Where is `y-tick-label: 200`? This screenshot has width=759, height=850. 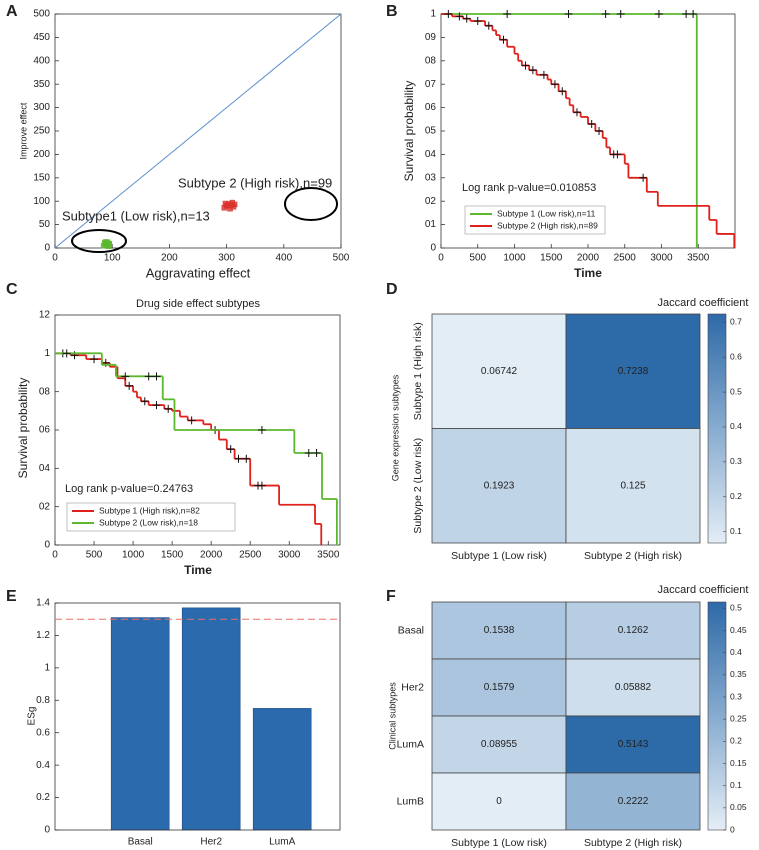
y-tick-label: 200 is located at coordinates (41, 154).